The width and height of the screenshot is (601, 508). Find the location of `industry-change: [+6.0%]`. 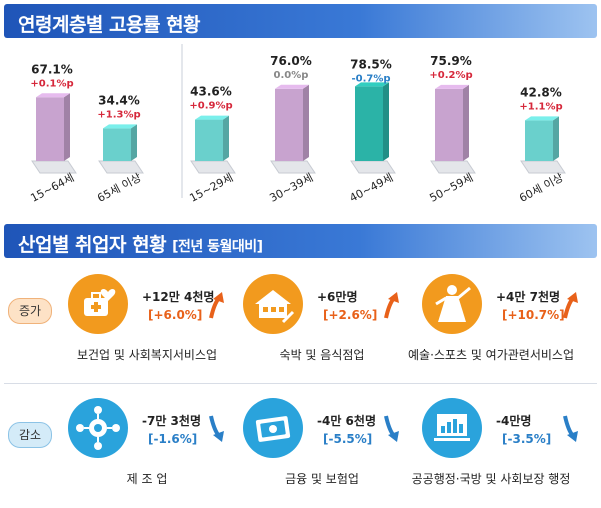

industry-change: [+6.0%] is located at coordinates (175, 315).